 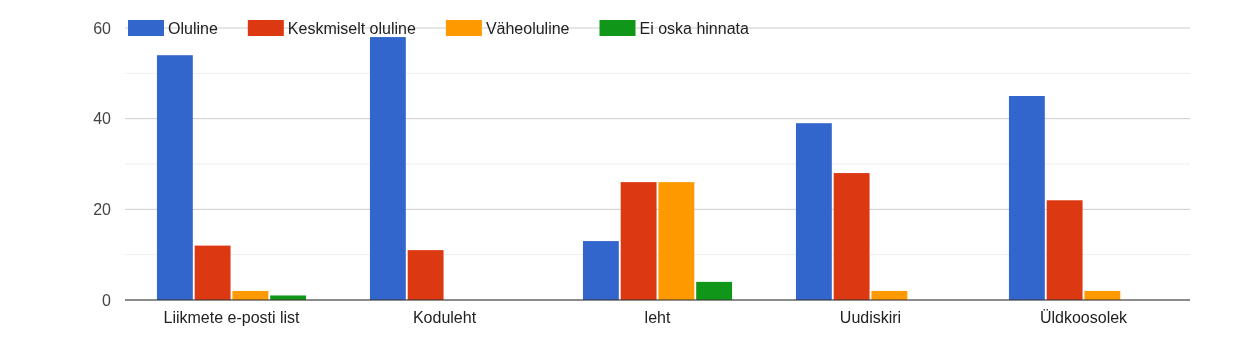 I want to click on x-tick-label: Liikmete e-posti list, so click(x=232, y=318).